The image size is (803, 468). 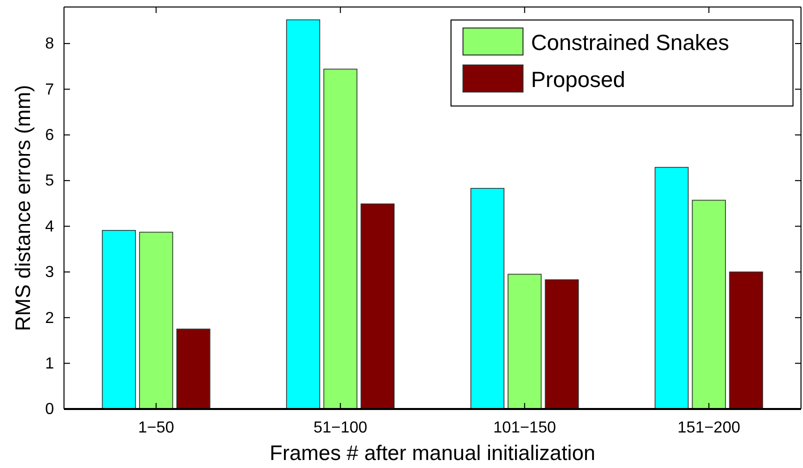 What do you see at coordinates (49, 273) in the screenshot?
I see `y-tick-label: 3` at bounding box center [49, 273].